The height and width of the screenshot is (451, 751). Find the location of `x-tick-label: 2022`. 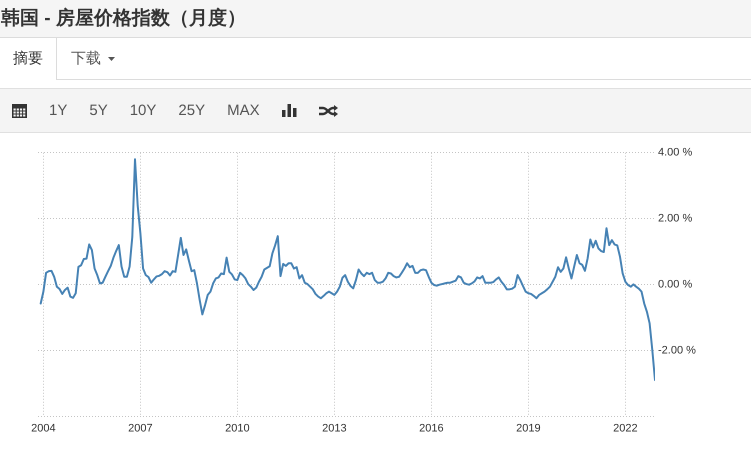

x-tick-label: 2022 is located at coordinates (625, 428).